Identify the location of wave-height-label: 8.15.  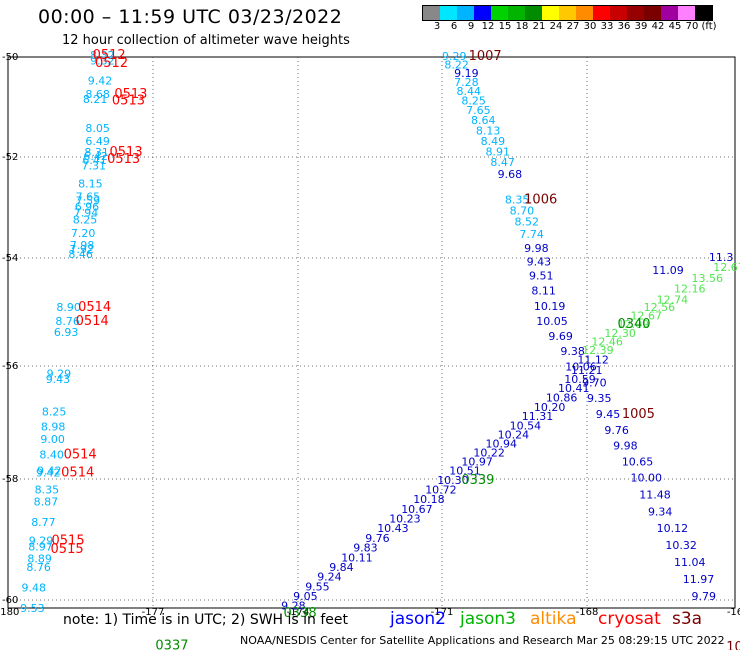
(90, 183).